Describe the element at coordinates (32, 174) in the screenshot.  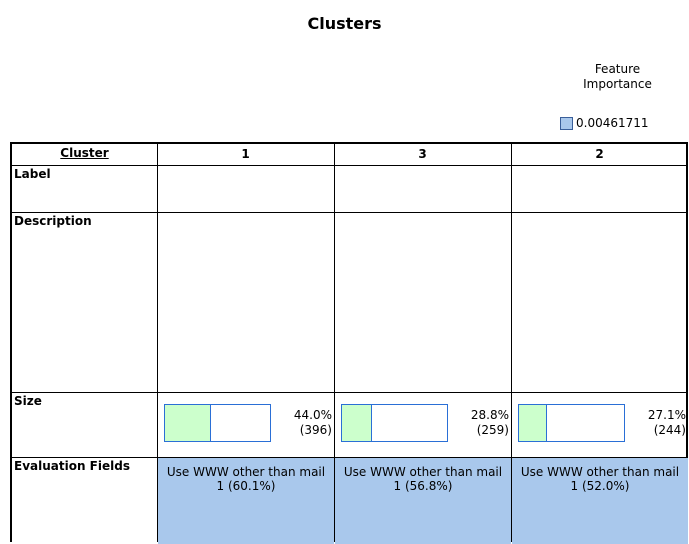
I see `row-label: Label` at that location.